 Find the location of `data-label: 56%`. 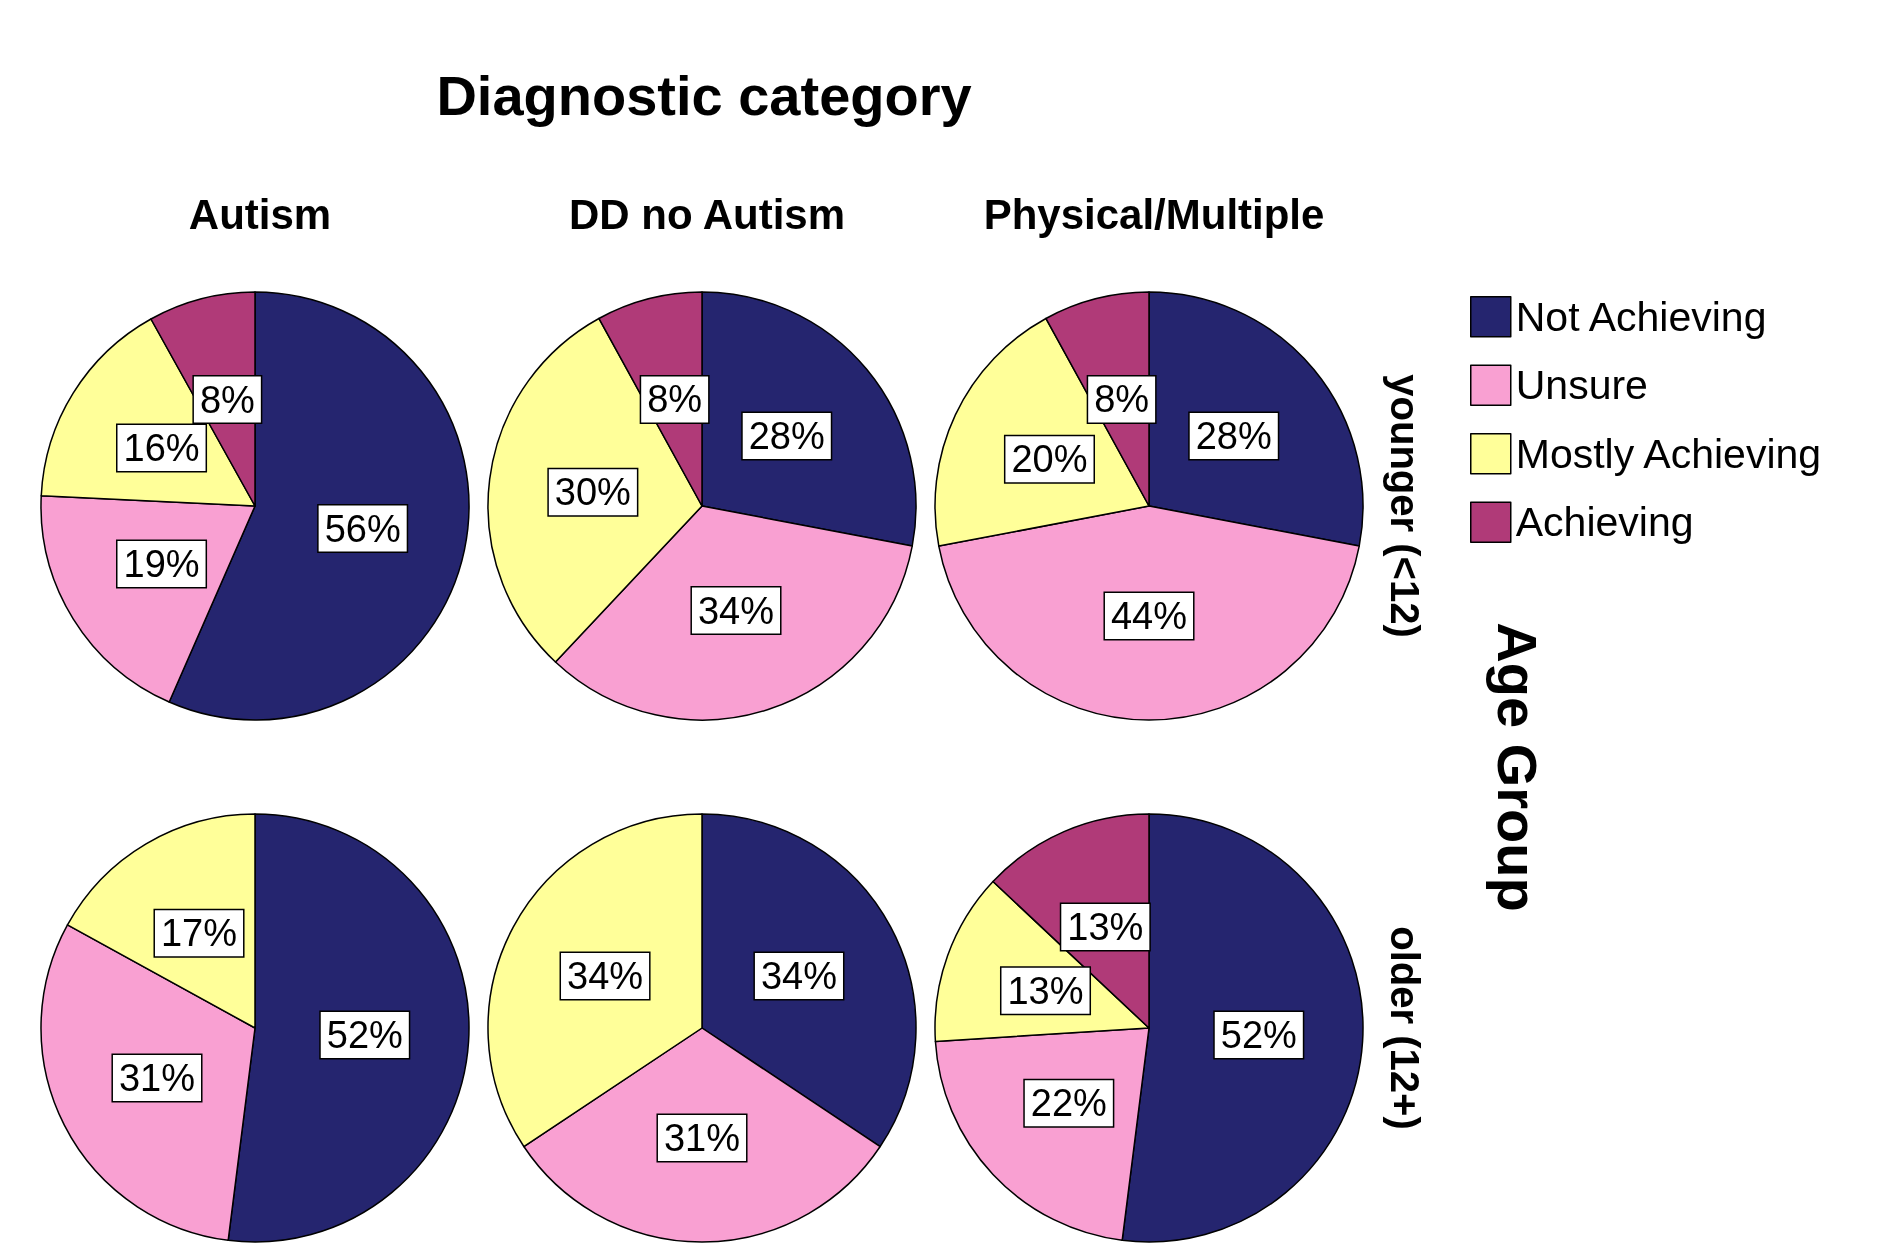

data-label: 56% is located at coordinates (362, 528).